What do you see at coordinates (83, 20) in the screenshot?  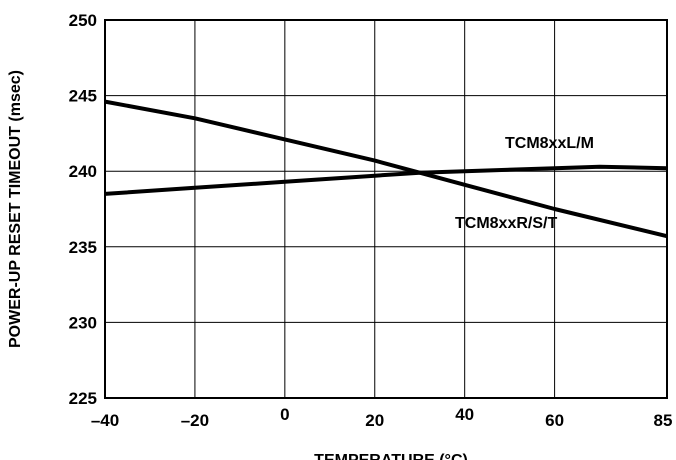 I see `y-tick-label: 250` at bounding box center [83, 20].